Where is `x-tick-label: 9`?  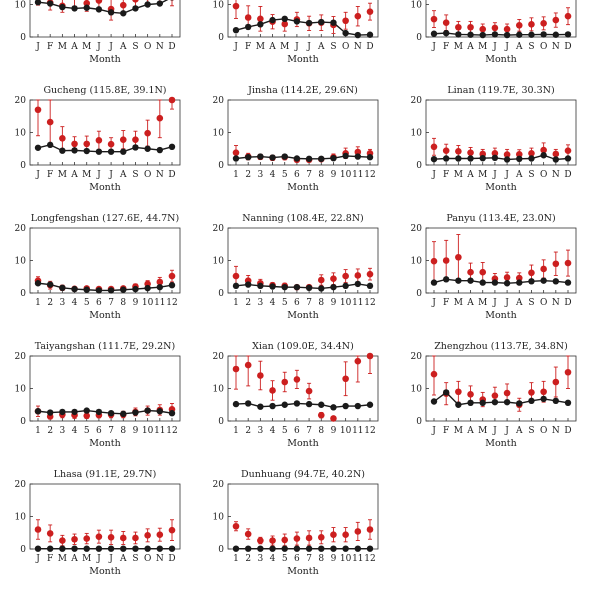 x-tick-label: 9 is located at coordinates (136, 303).